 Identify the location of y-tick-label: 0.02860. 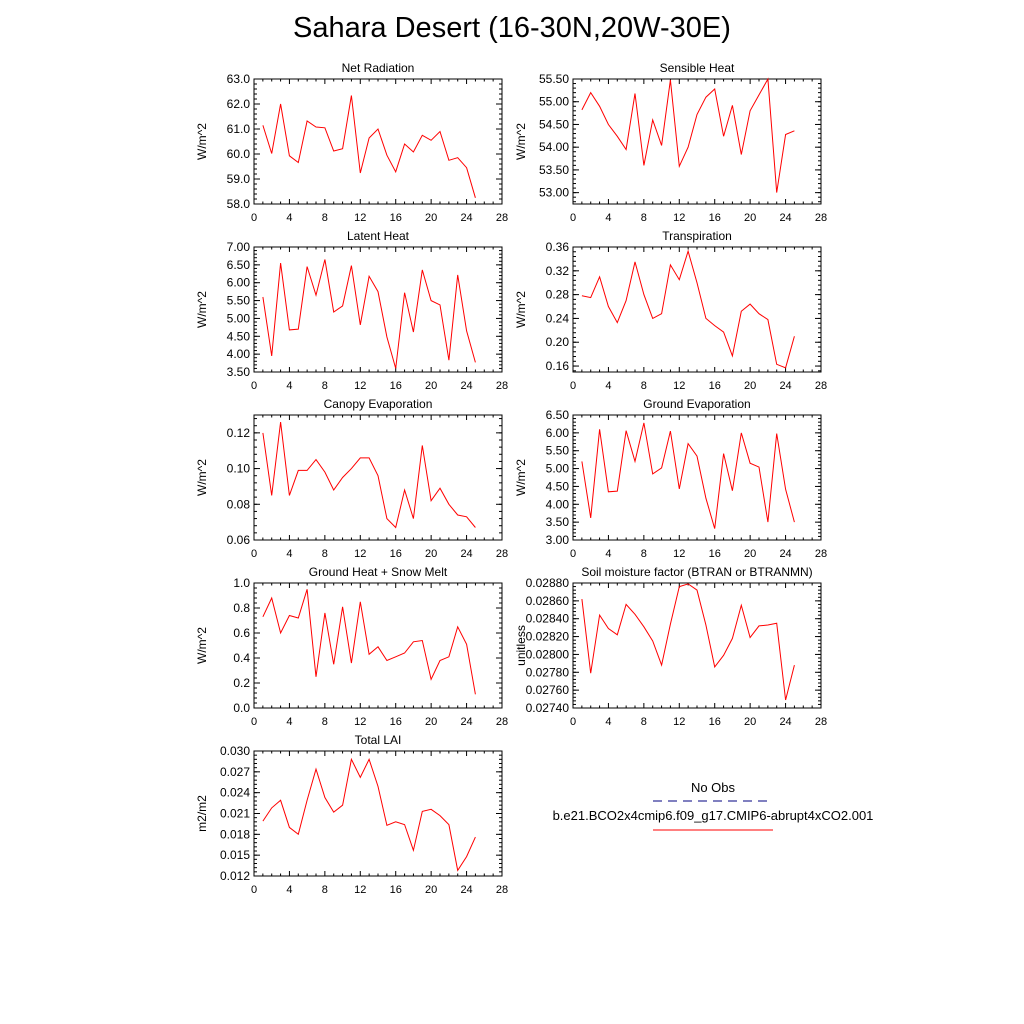
(548, 601).